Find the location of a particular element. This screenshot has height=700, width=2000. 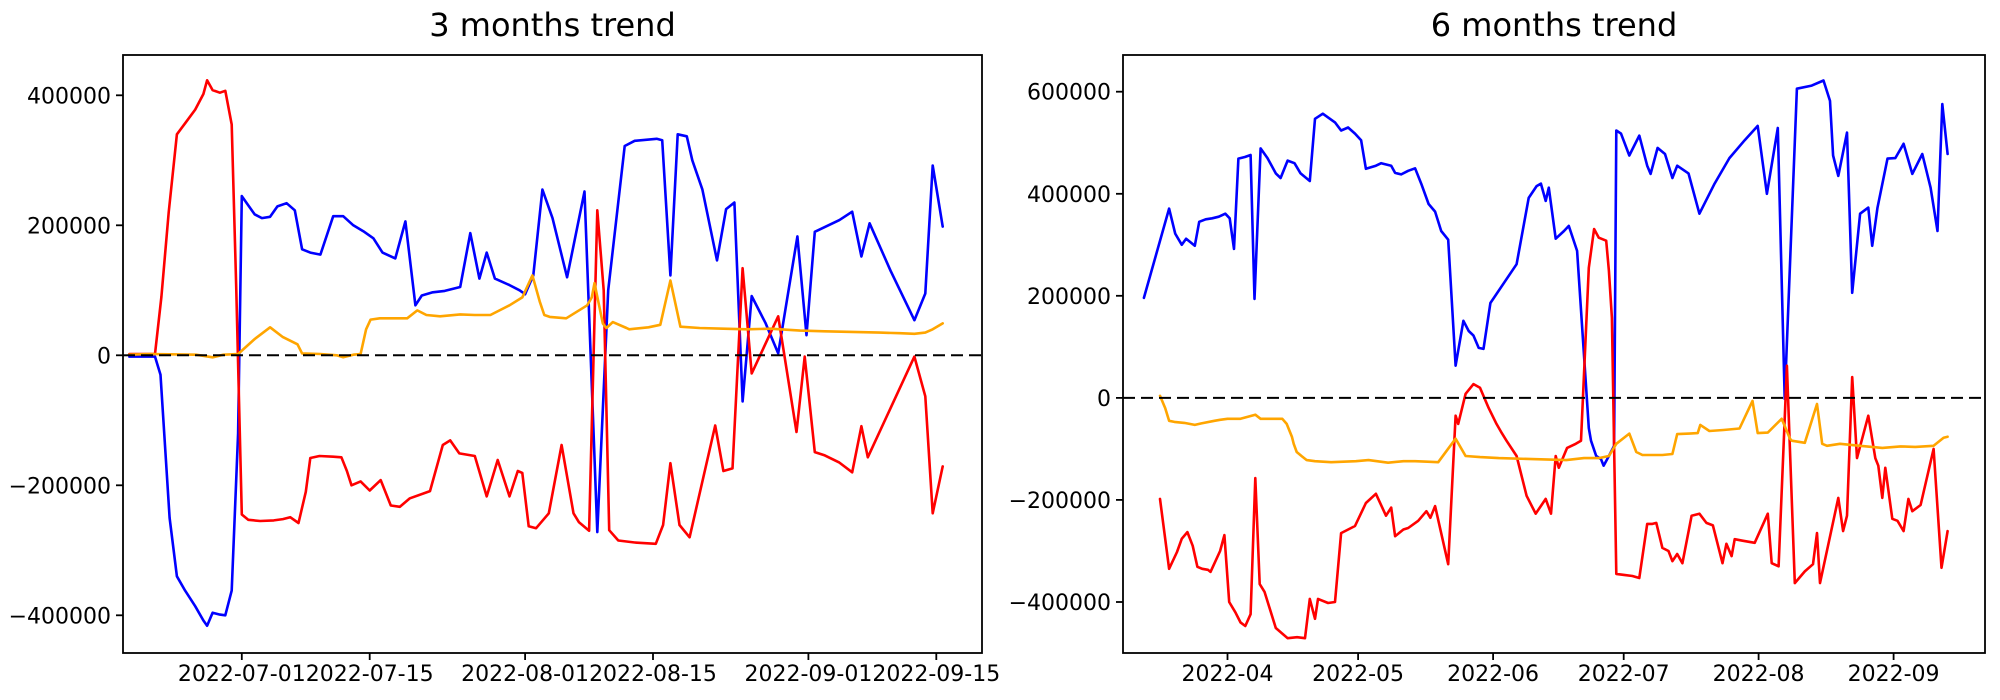

x-tick-label: 2022-08 is located at coordinates (1759, 674).